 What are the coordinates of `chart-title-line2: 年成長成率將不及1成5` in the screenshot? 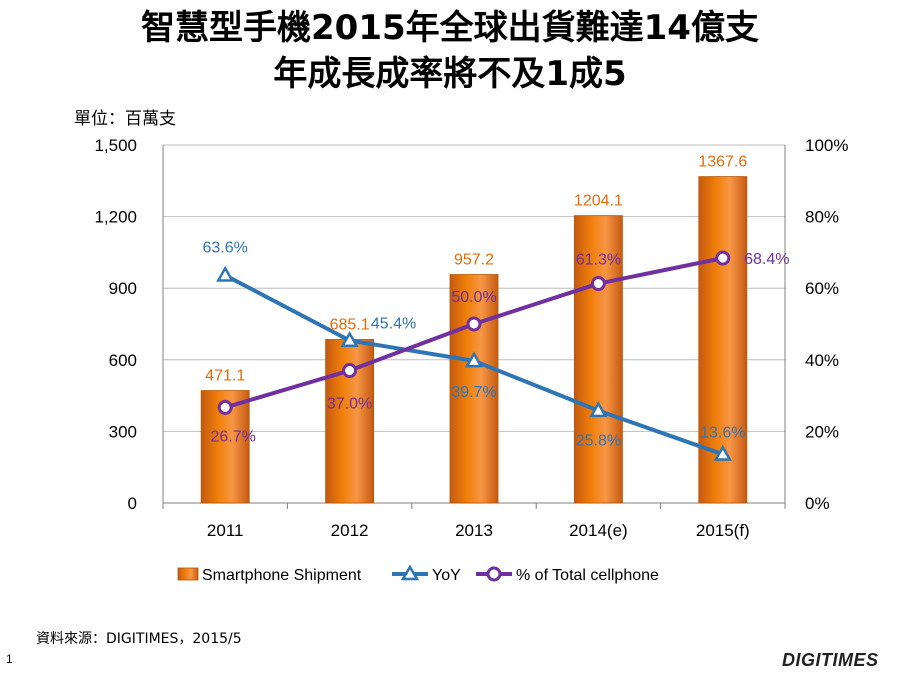 It's located at (450, 74).